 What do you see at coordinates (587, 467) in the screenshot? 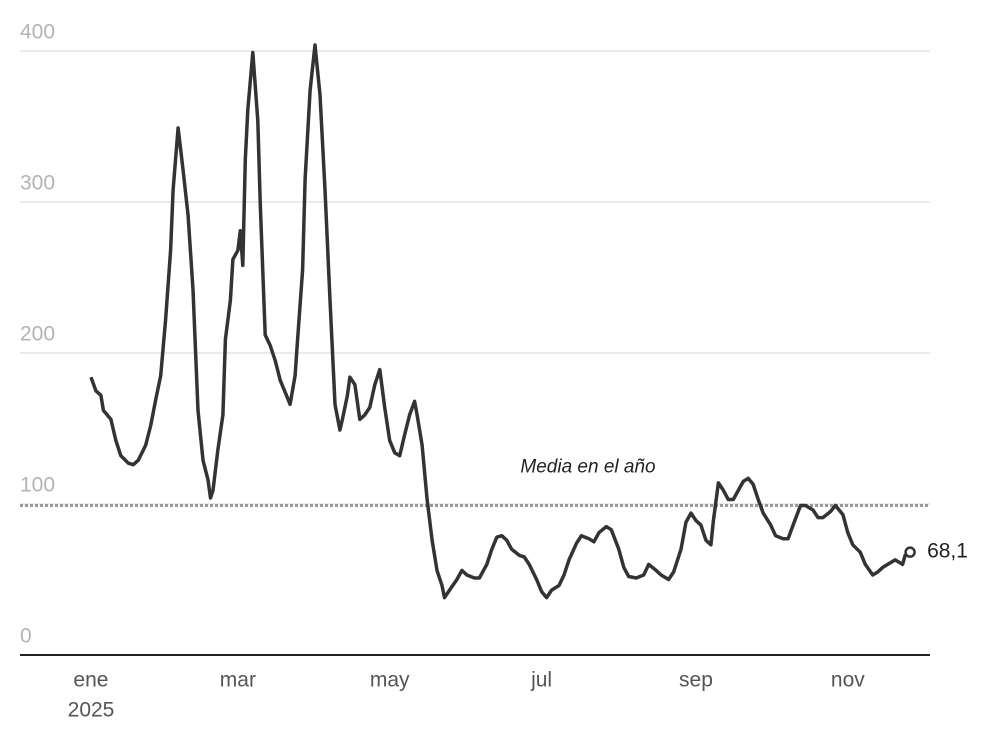
I see `mean-label: Media en el año` at bounding box center [587, 467].